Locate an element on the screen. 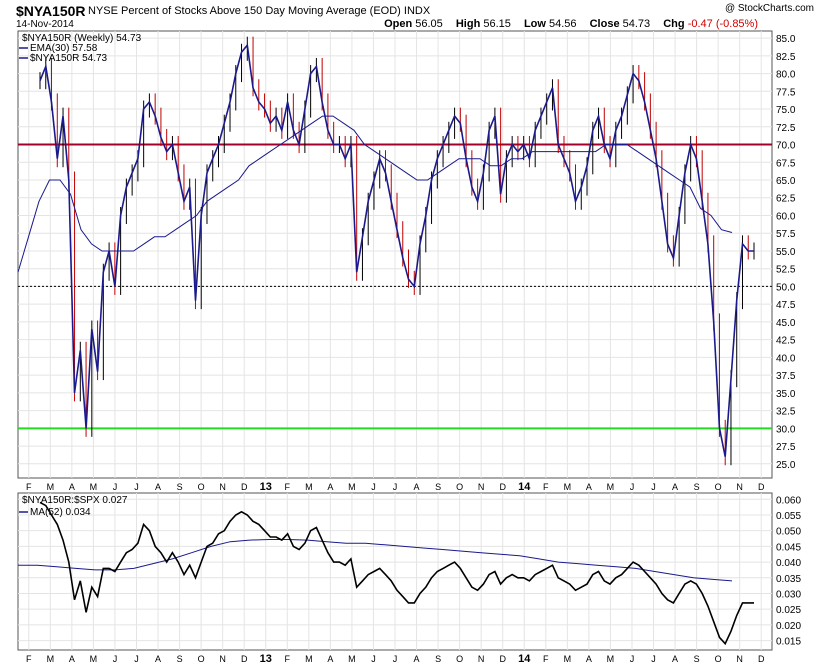  low-value: 54.56 is located at coordinates (563, 24).